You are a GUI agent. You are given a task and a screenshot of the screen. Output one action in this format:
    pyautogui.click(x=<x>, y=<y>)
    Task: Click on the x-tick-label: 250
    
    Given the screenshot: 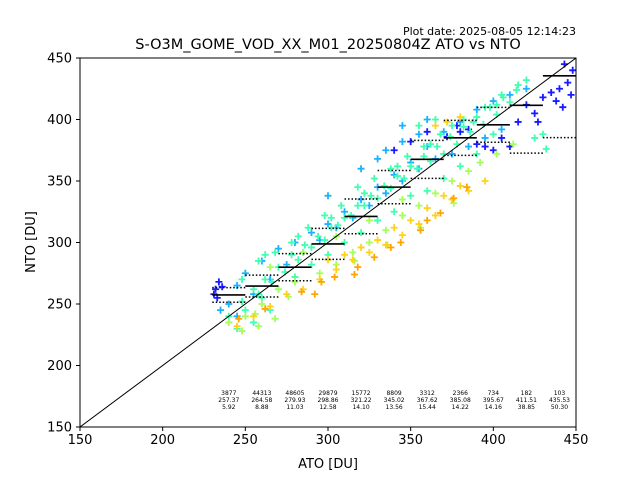 What is the action you would take?
    pyautogui.click(x=245, y=440)
    